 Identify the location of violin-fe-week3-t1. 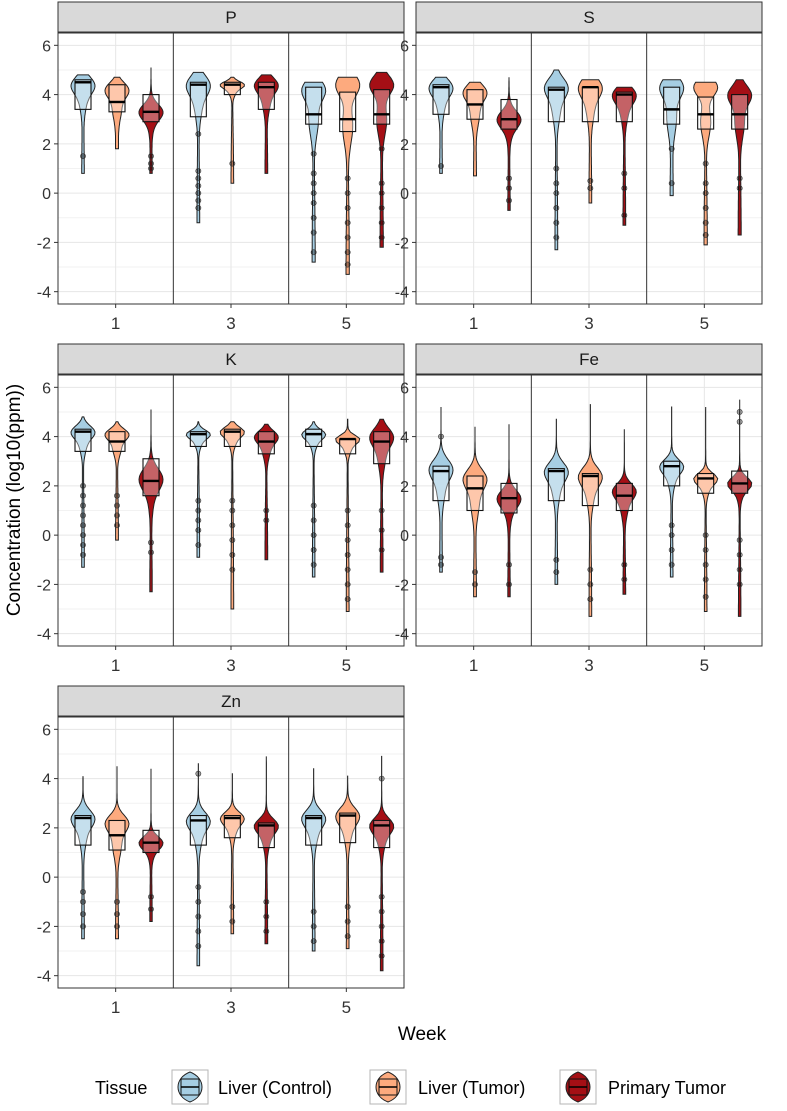
(556, 501).